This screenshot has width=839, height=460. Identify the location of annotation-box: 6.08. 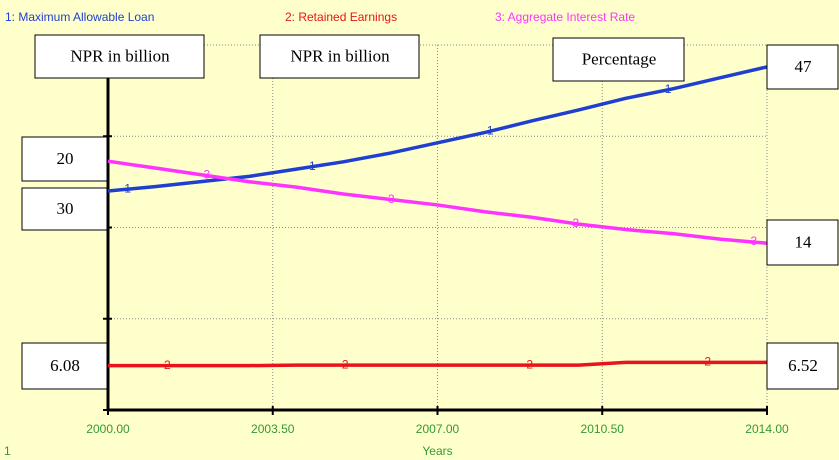
(64, 366).